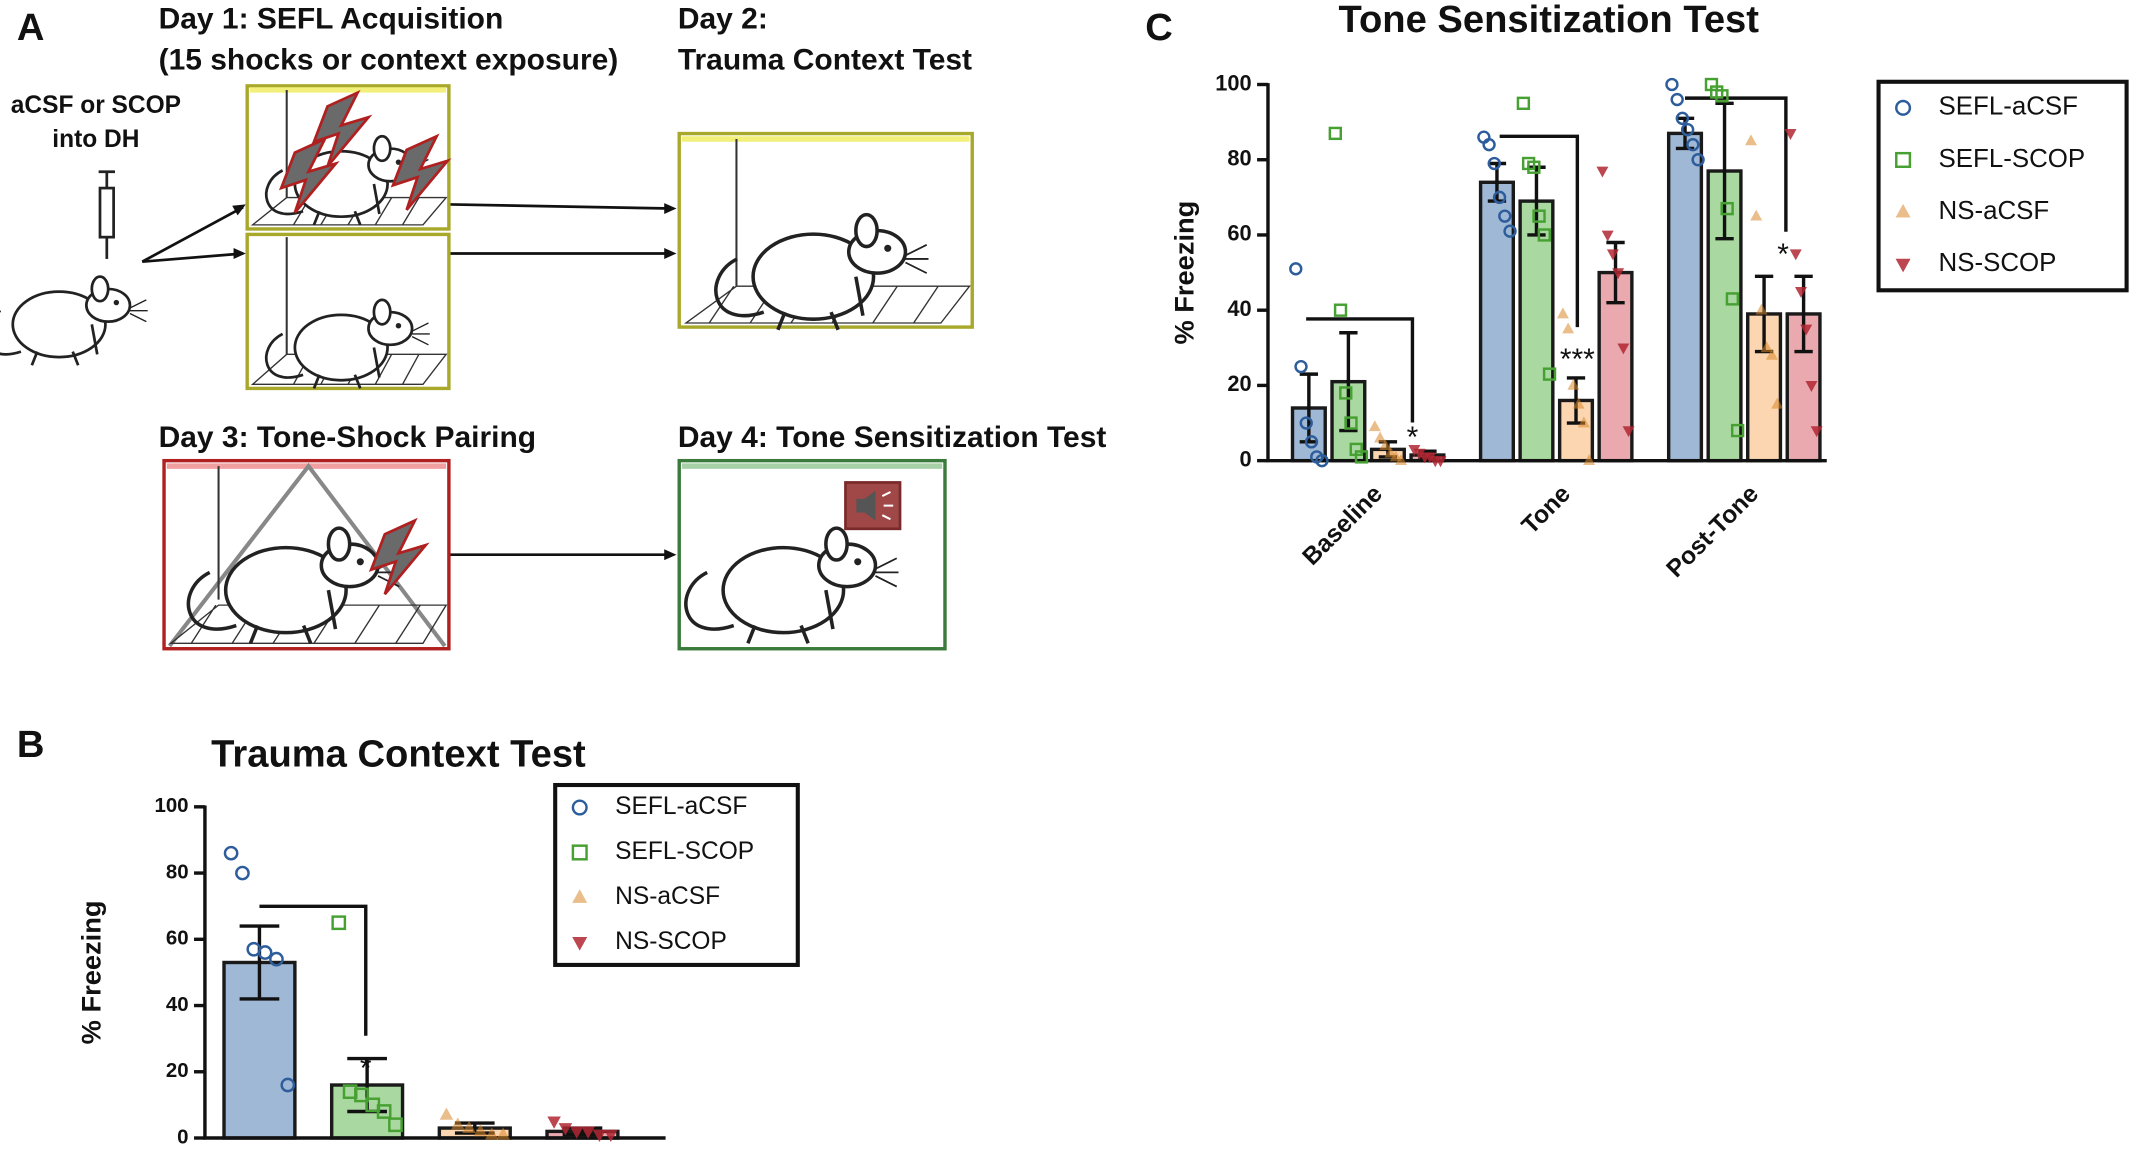 The width and height of the screenshot is (2138, 1153). I want to click on step-title: Day 3: Tone-Shock Pairing, so click(347, 437).